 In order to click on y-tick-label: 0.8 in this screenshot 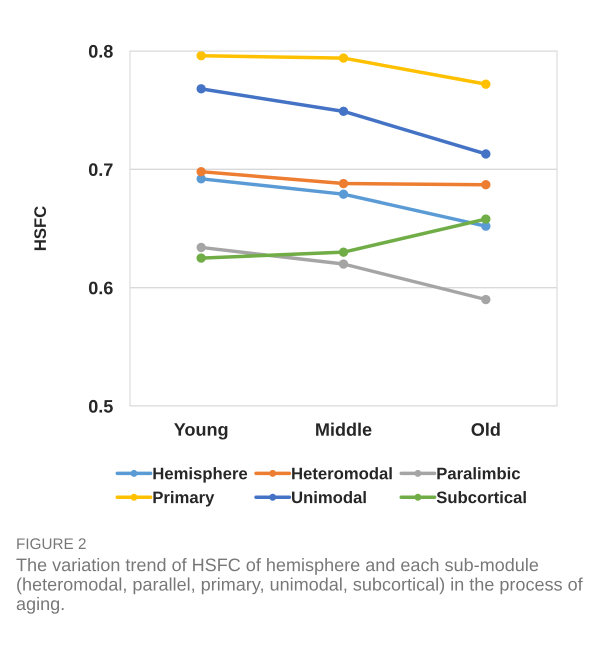, I will do `click(100, 51)`.